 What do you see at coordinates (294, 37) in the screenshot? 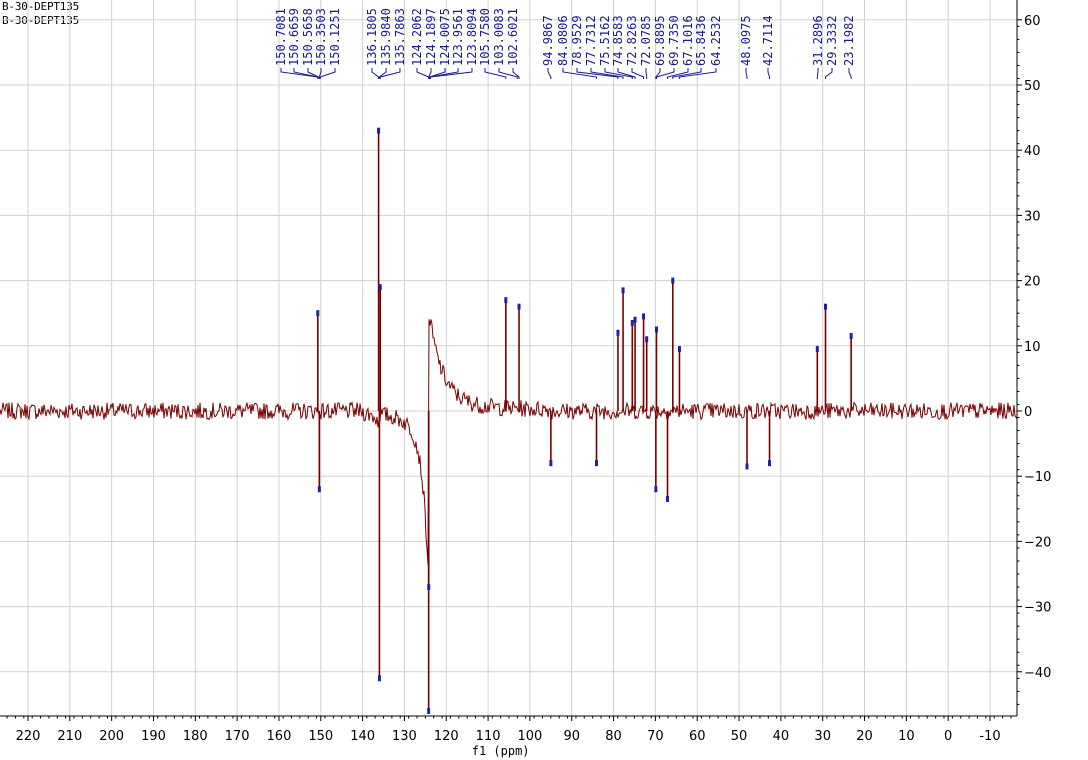
I see `peak-label: 150.6659` at bounding box center [294, 37].